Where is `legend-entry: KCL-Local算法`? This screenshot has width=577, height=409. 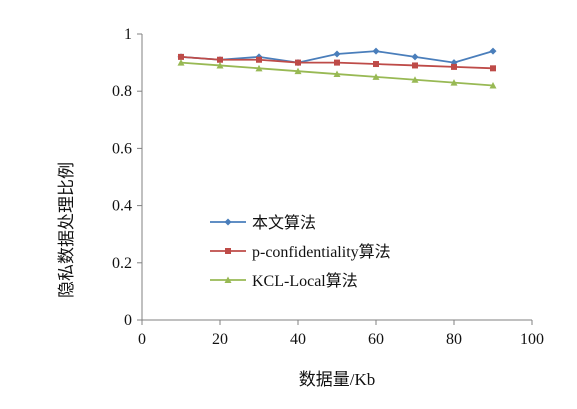 legend-entry: KCL-Local算法 is located at coordinates (284, 280).